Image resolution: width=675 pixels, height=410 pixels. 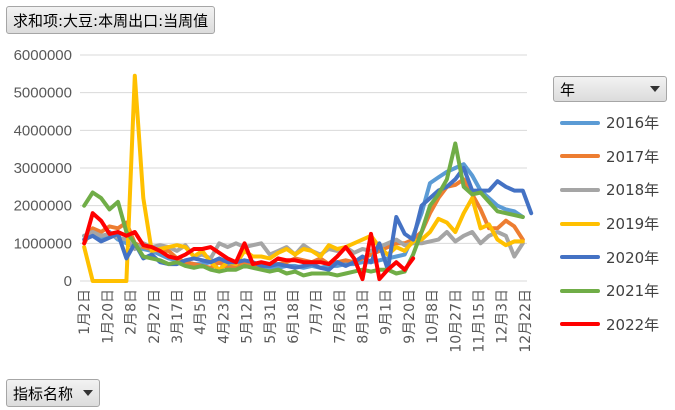 I want to click on x-tick-label: 12月22日, so click(x=526, y=321).